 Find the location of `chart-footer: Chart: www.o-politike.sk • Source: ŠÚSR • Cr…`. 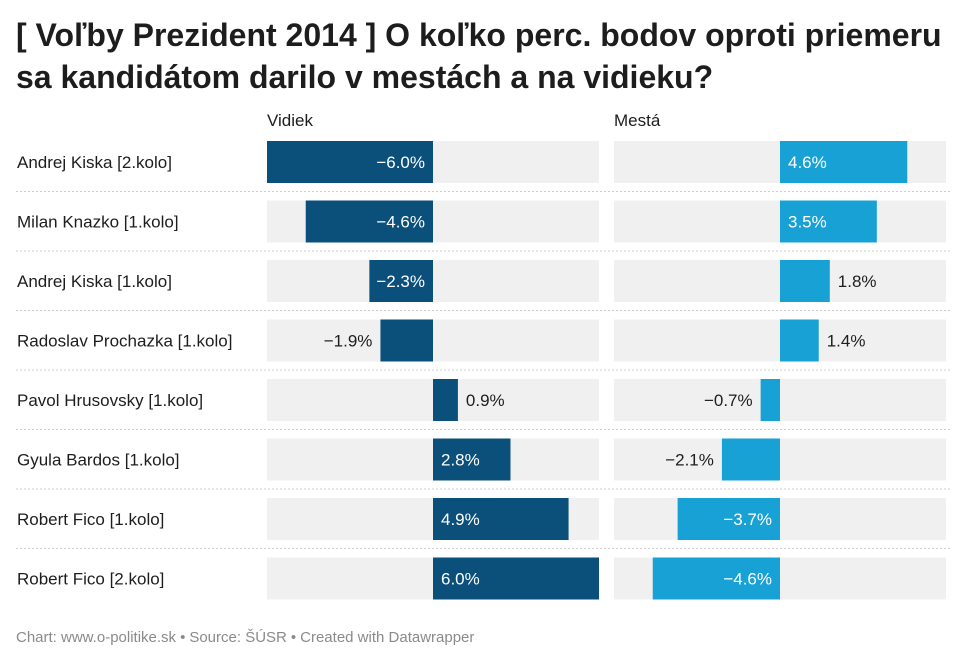

chart-footer: Chart: www.o-politike.sk • Source: ŠÚSR • Cr… is located at coordinates (245, 637).